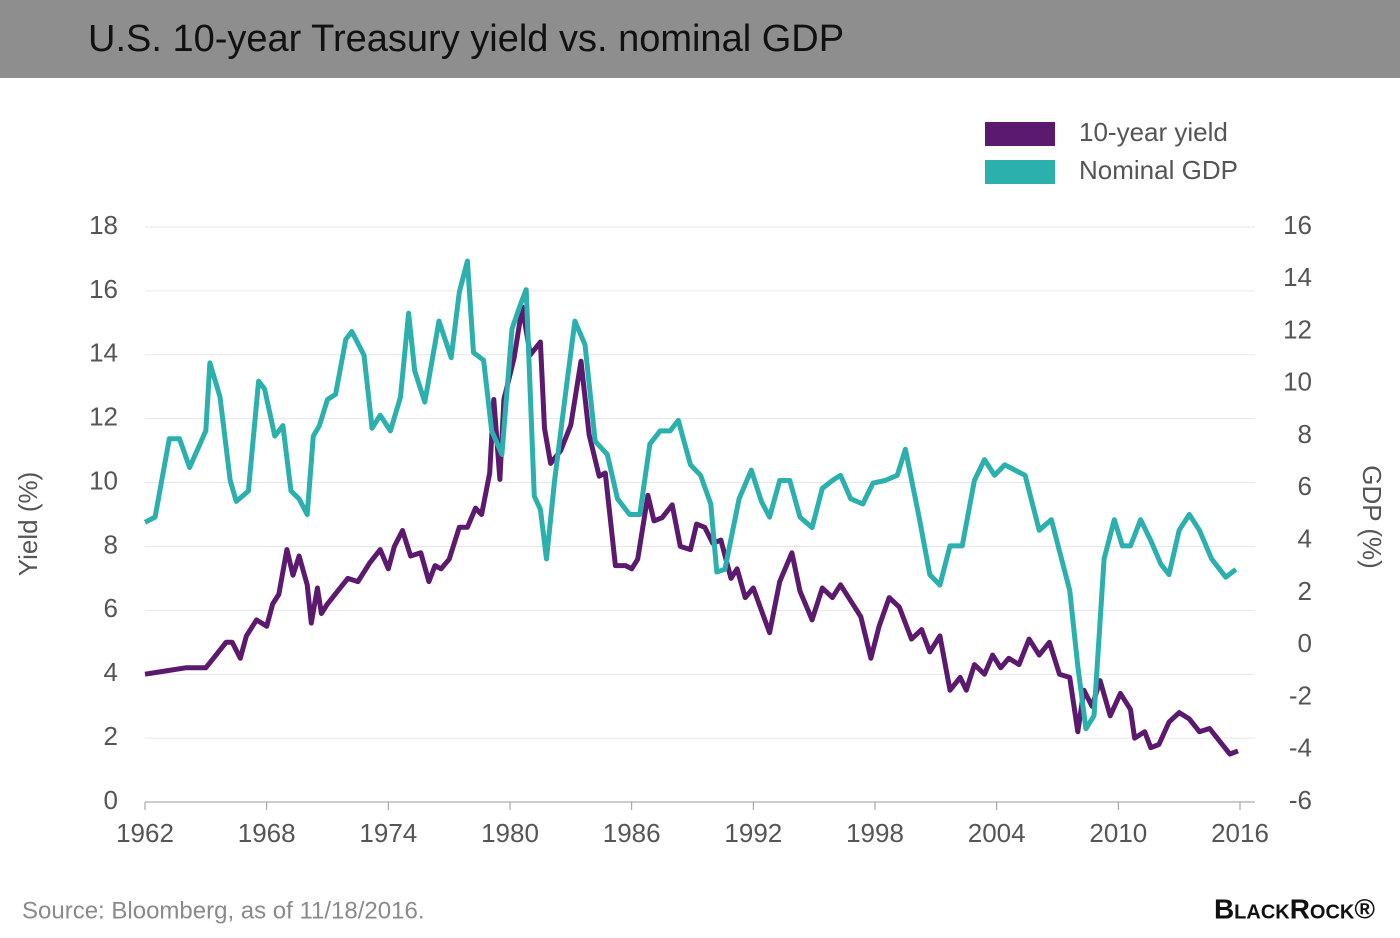 The image size is (1400, 938). Describe the element at coordinates (1372, 517) in the screenshot. I see `y2-axis-title: GDP (%)` at that location.